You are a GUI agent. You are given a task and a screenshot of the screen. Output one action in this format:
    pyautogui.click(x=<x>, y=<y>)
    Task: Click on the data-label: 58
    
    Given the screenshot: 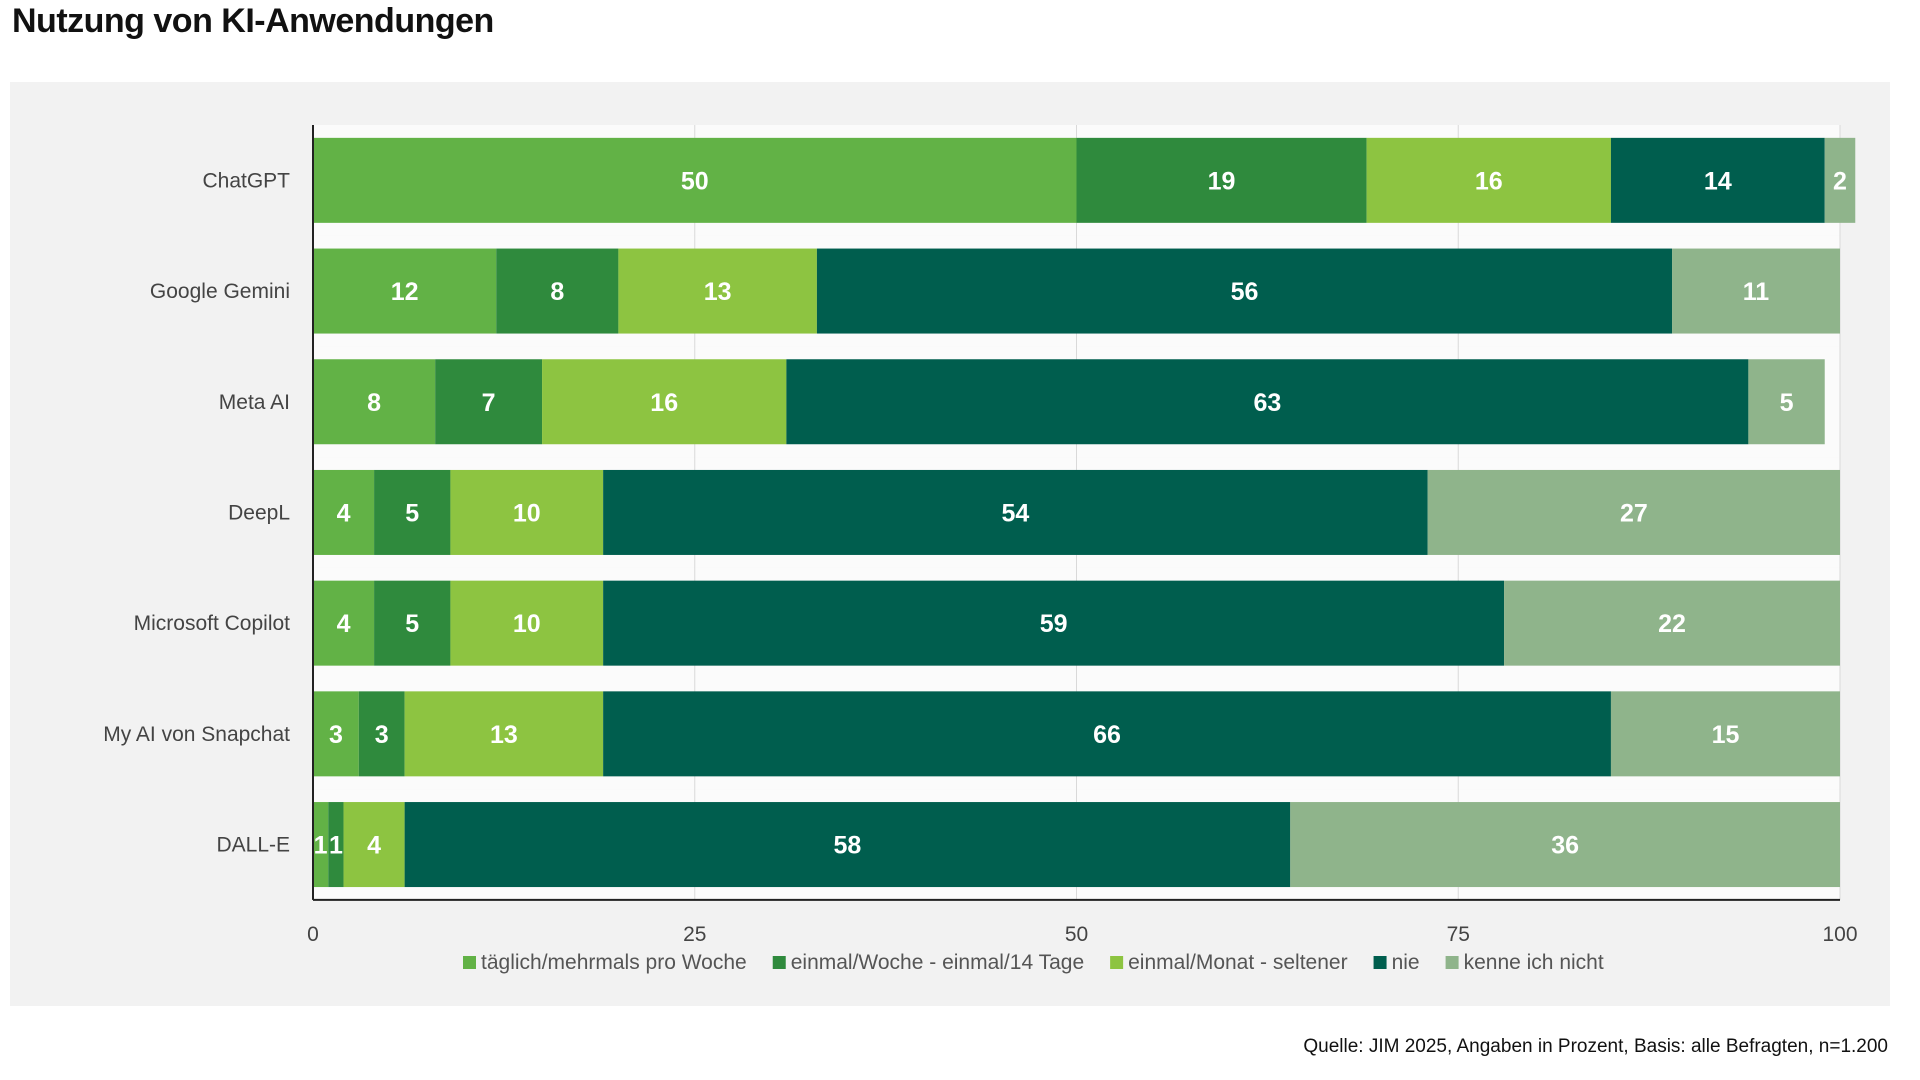 What is the action you would take?
    pyautogui.click(x=848, y=846)
    